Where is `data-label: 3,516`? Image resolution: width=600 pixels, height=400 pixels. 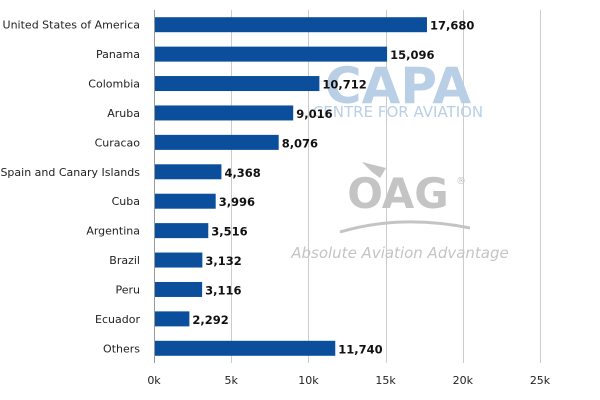 data-label: 3,516 is located at coordinates (229, 232).